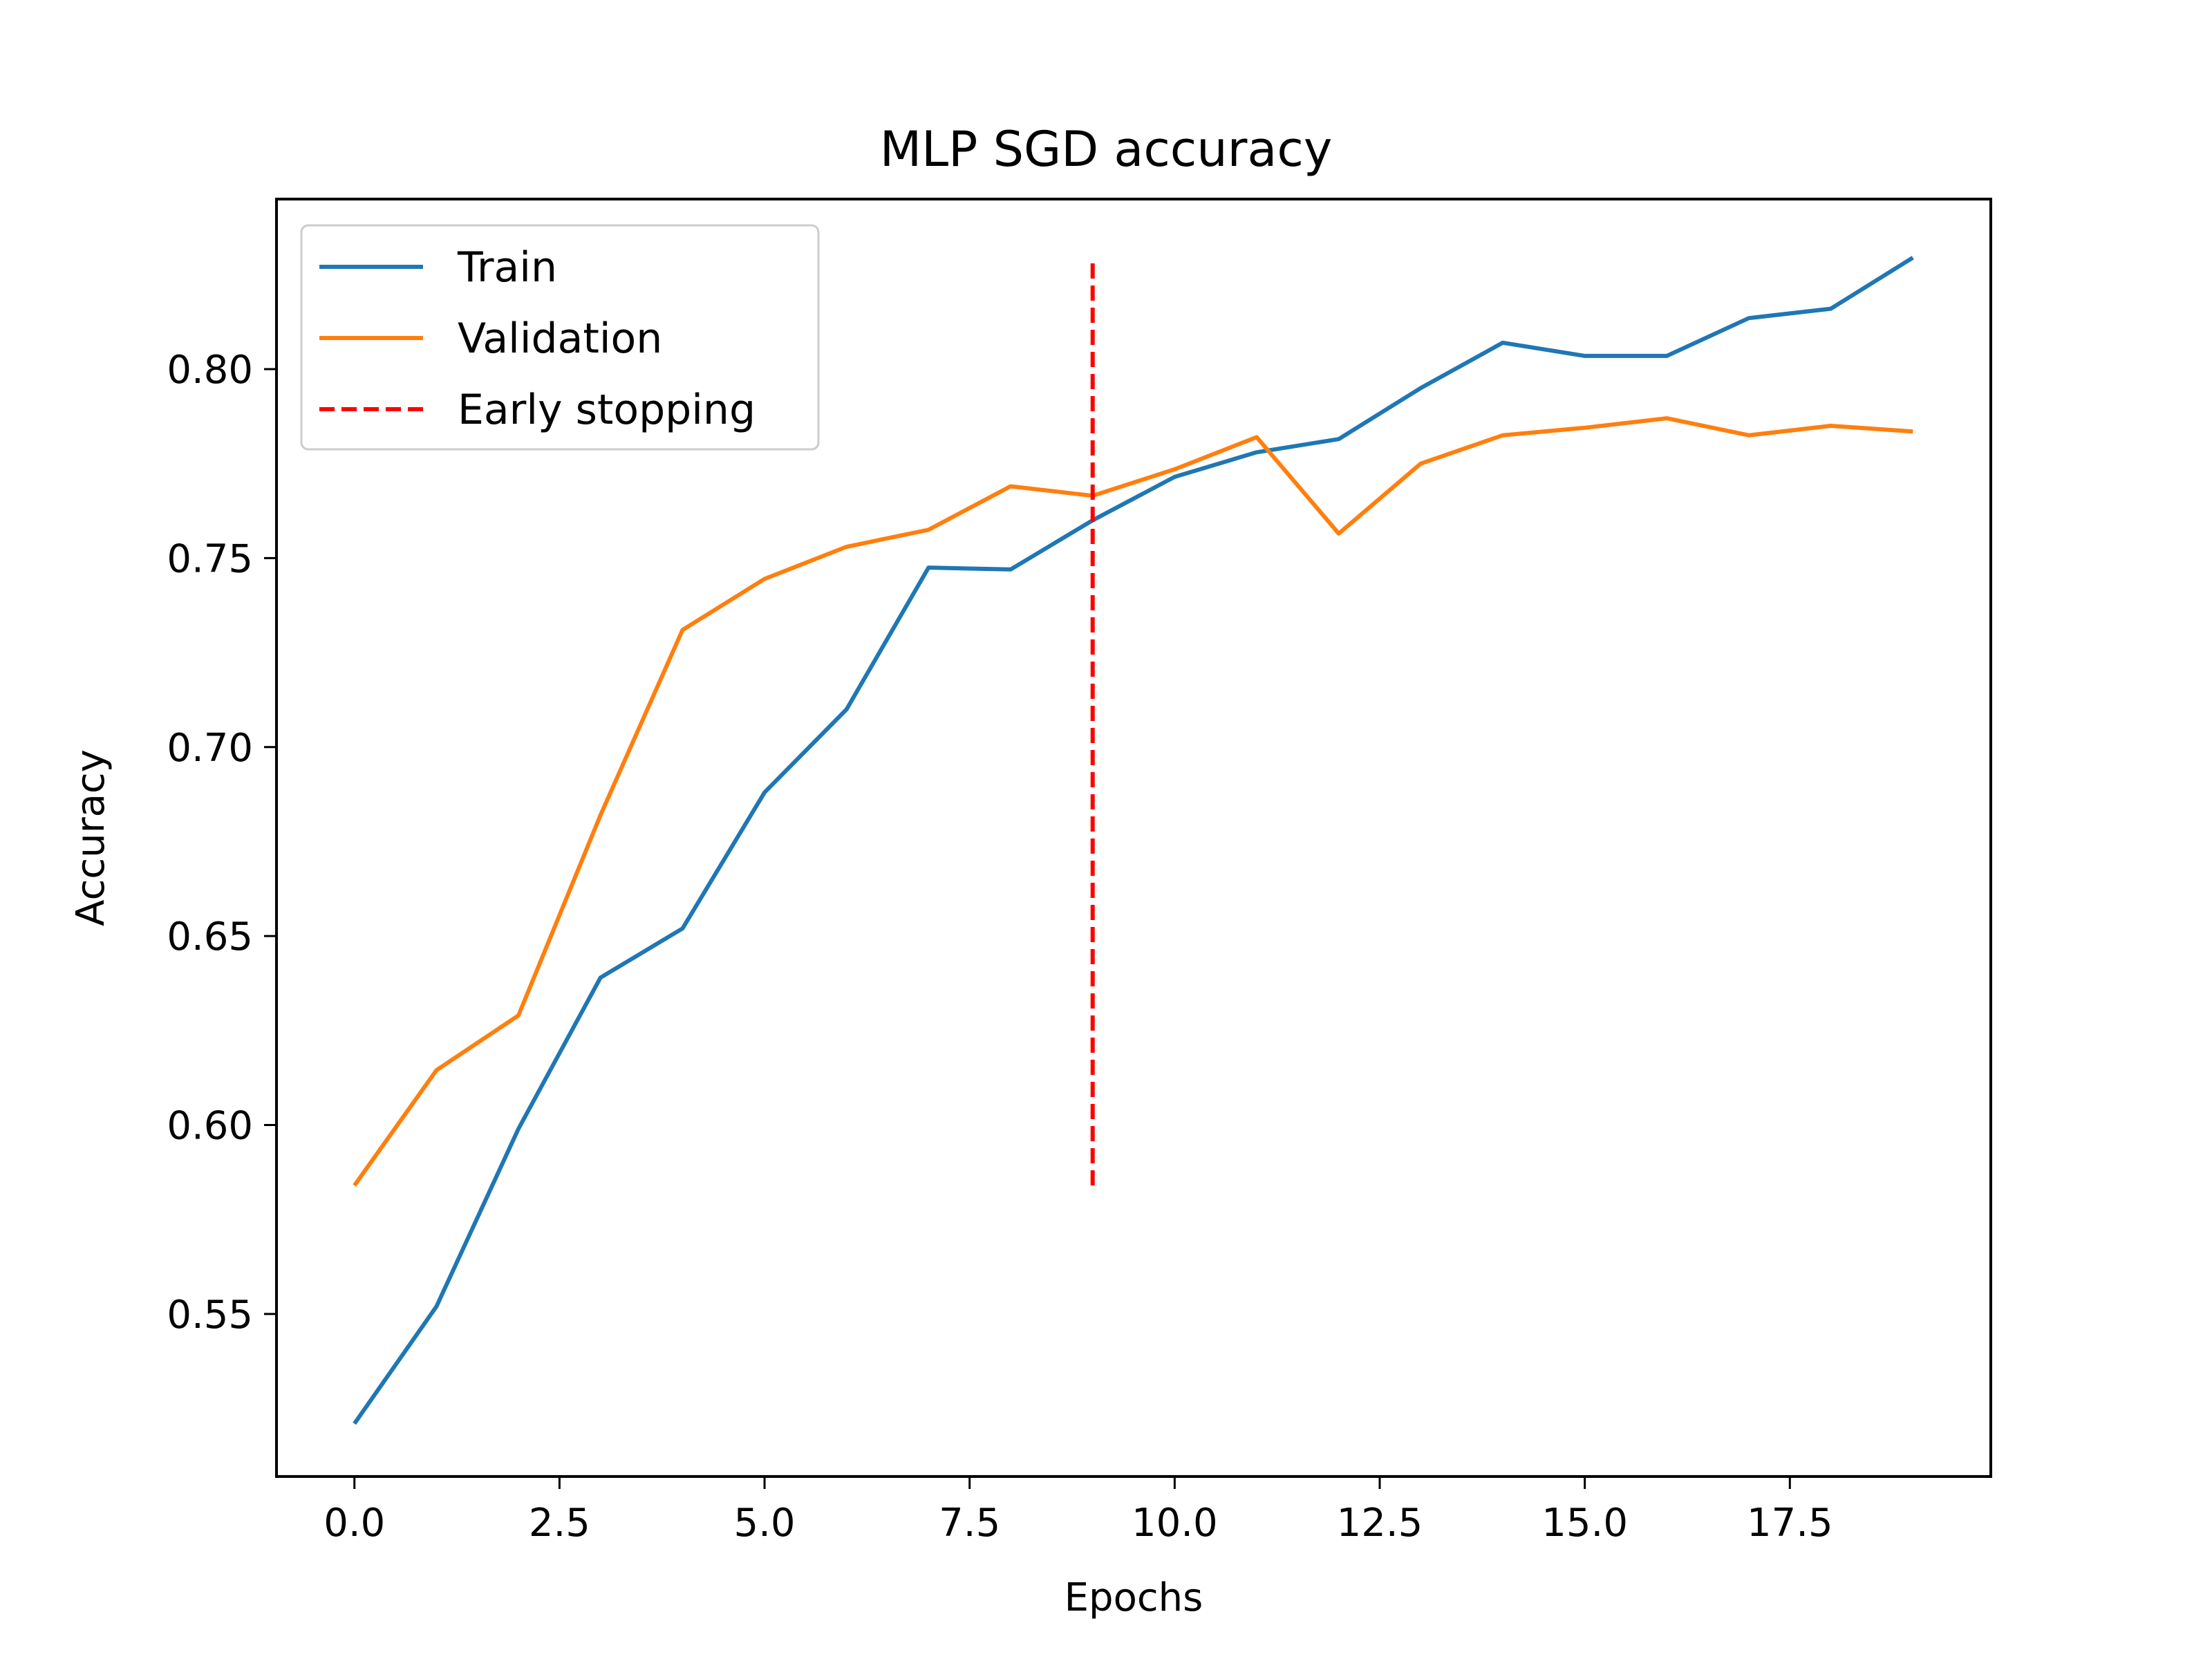 This screenshot has height=1659, width=2212. I want to click on x-tick-label: 0.0, so click(354, 1523).